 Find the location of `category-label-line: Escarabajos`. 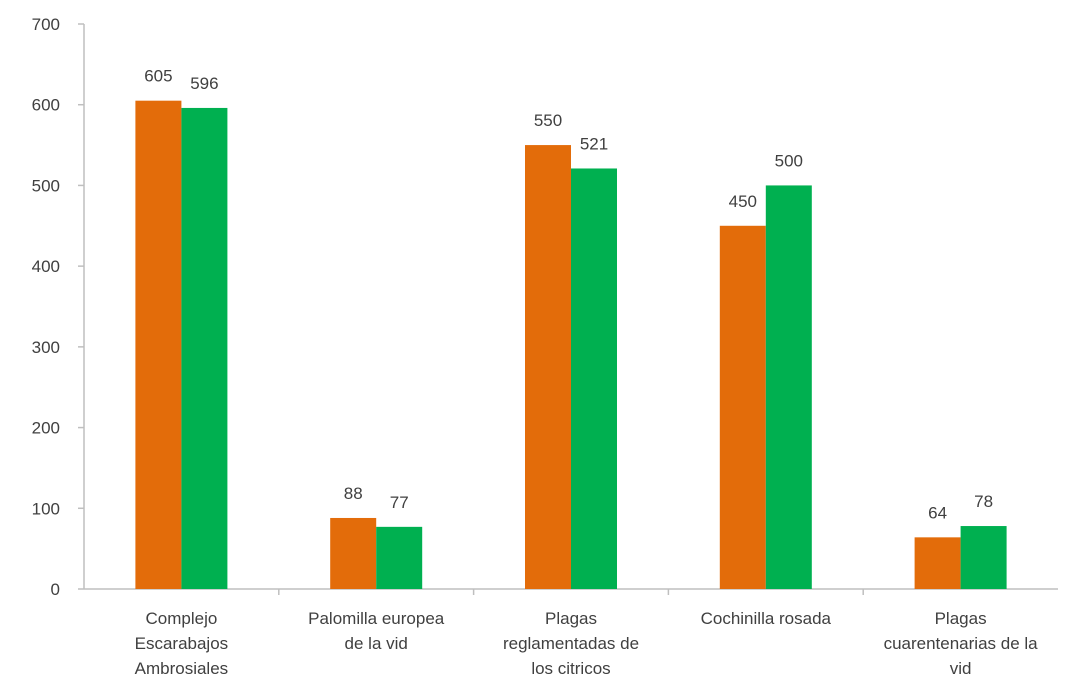

category-label-line: Escarabajos is located at coordinates (182, 643).